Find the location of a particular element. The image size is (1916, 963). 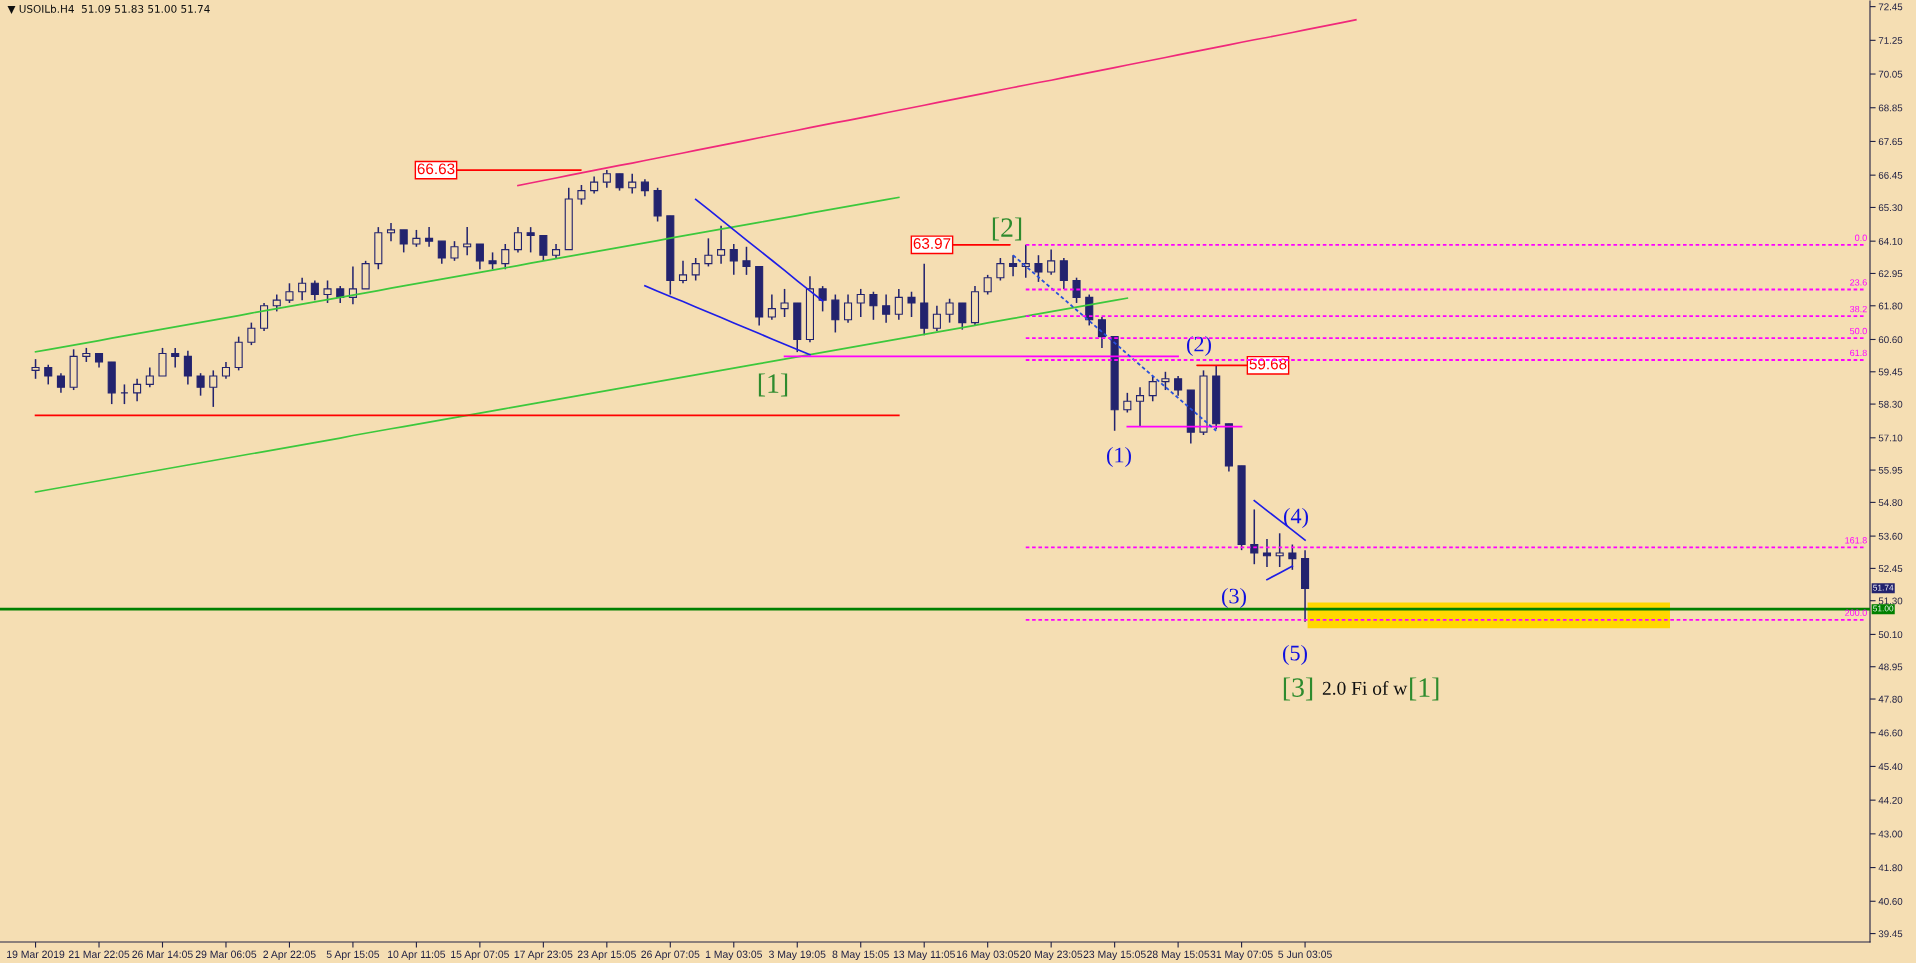

x-tick-label: 17 Apr 23:05 is located at coordinates (543, 955).